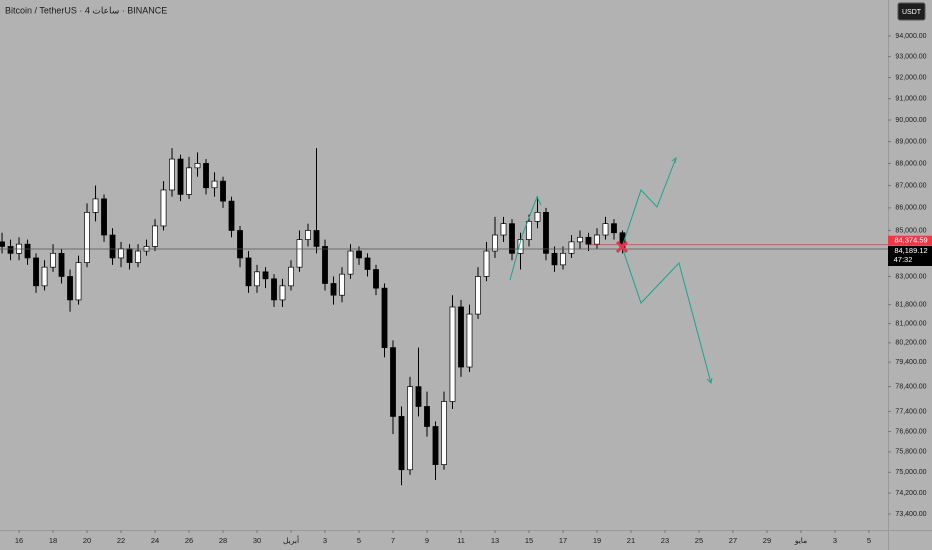 This screenshot has height=550, width=932. What do you see at coordinates (910, 411) in the screenshot?
I see `y-tick-label: 77,400.00` at bounding box center [910, 411].